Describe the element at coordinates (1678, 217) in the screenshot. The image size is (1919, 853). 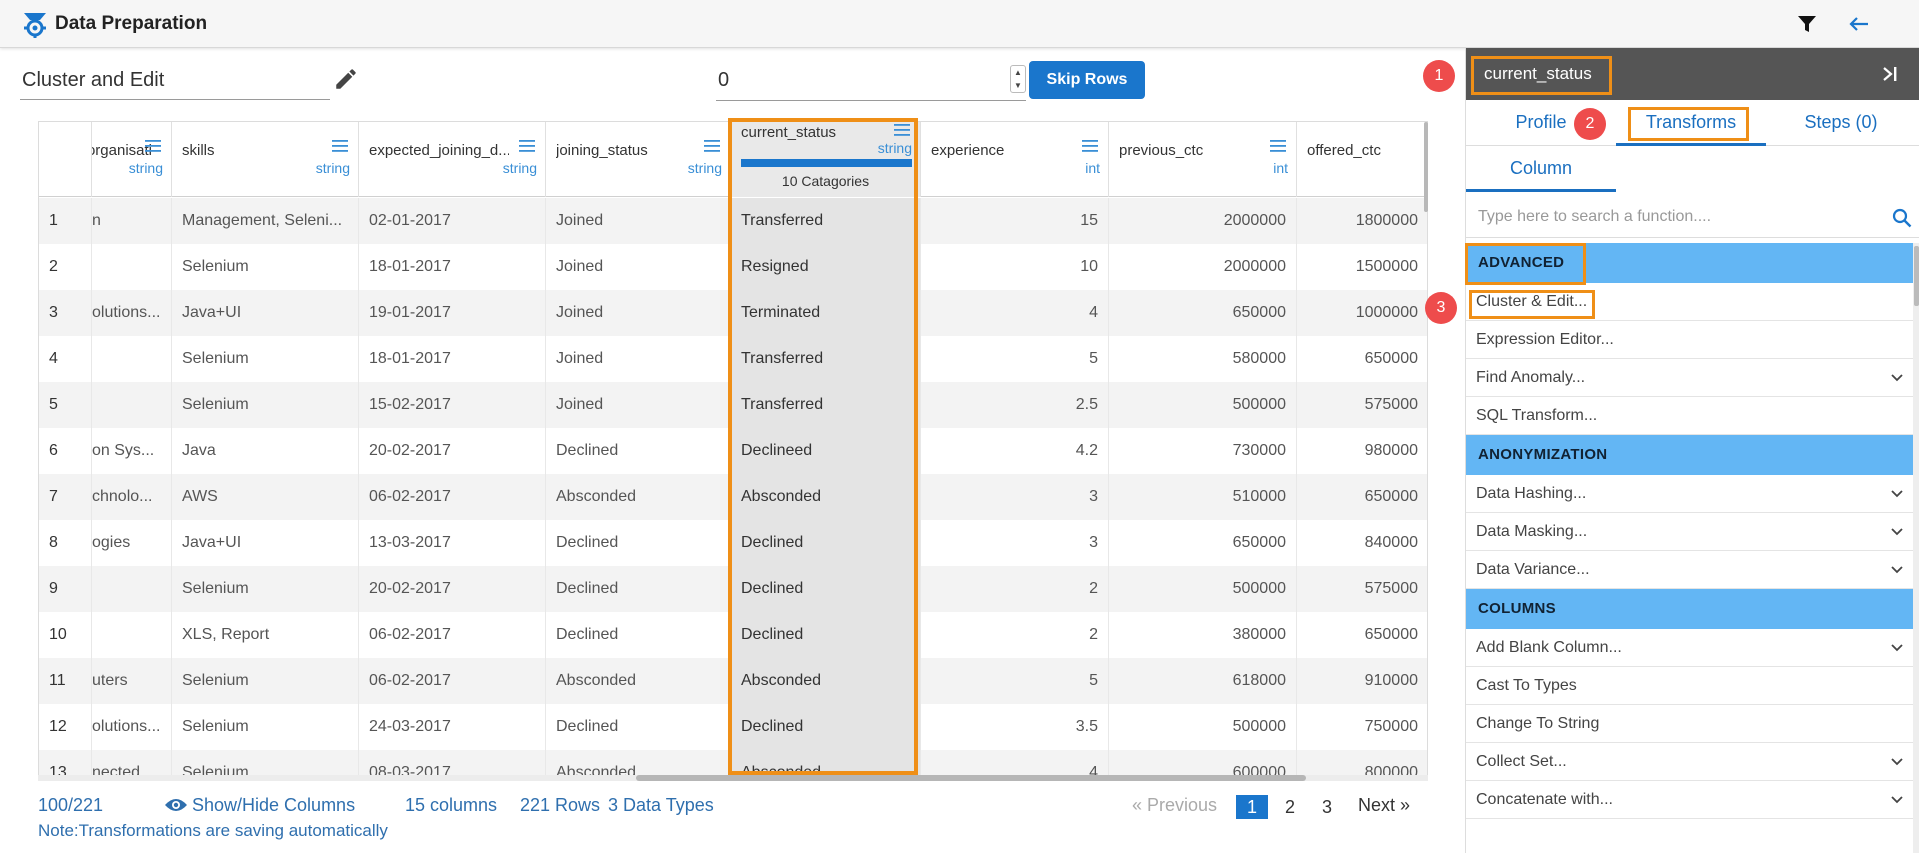
I see `function-search-input` at that location.